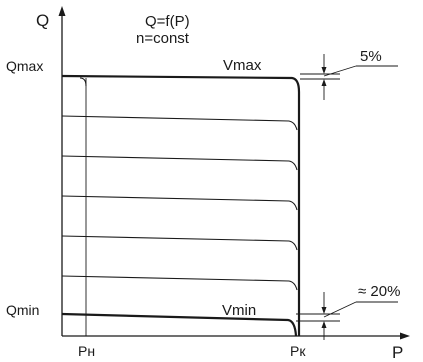 The height and width of the screenshot is (362, 423). What do you see at coordinates (179, 324) in the screenshot?
I see `v-min-curve` at bounding box center [179, 324].